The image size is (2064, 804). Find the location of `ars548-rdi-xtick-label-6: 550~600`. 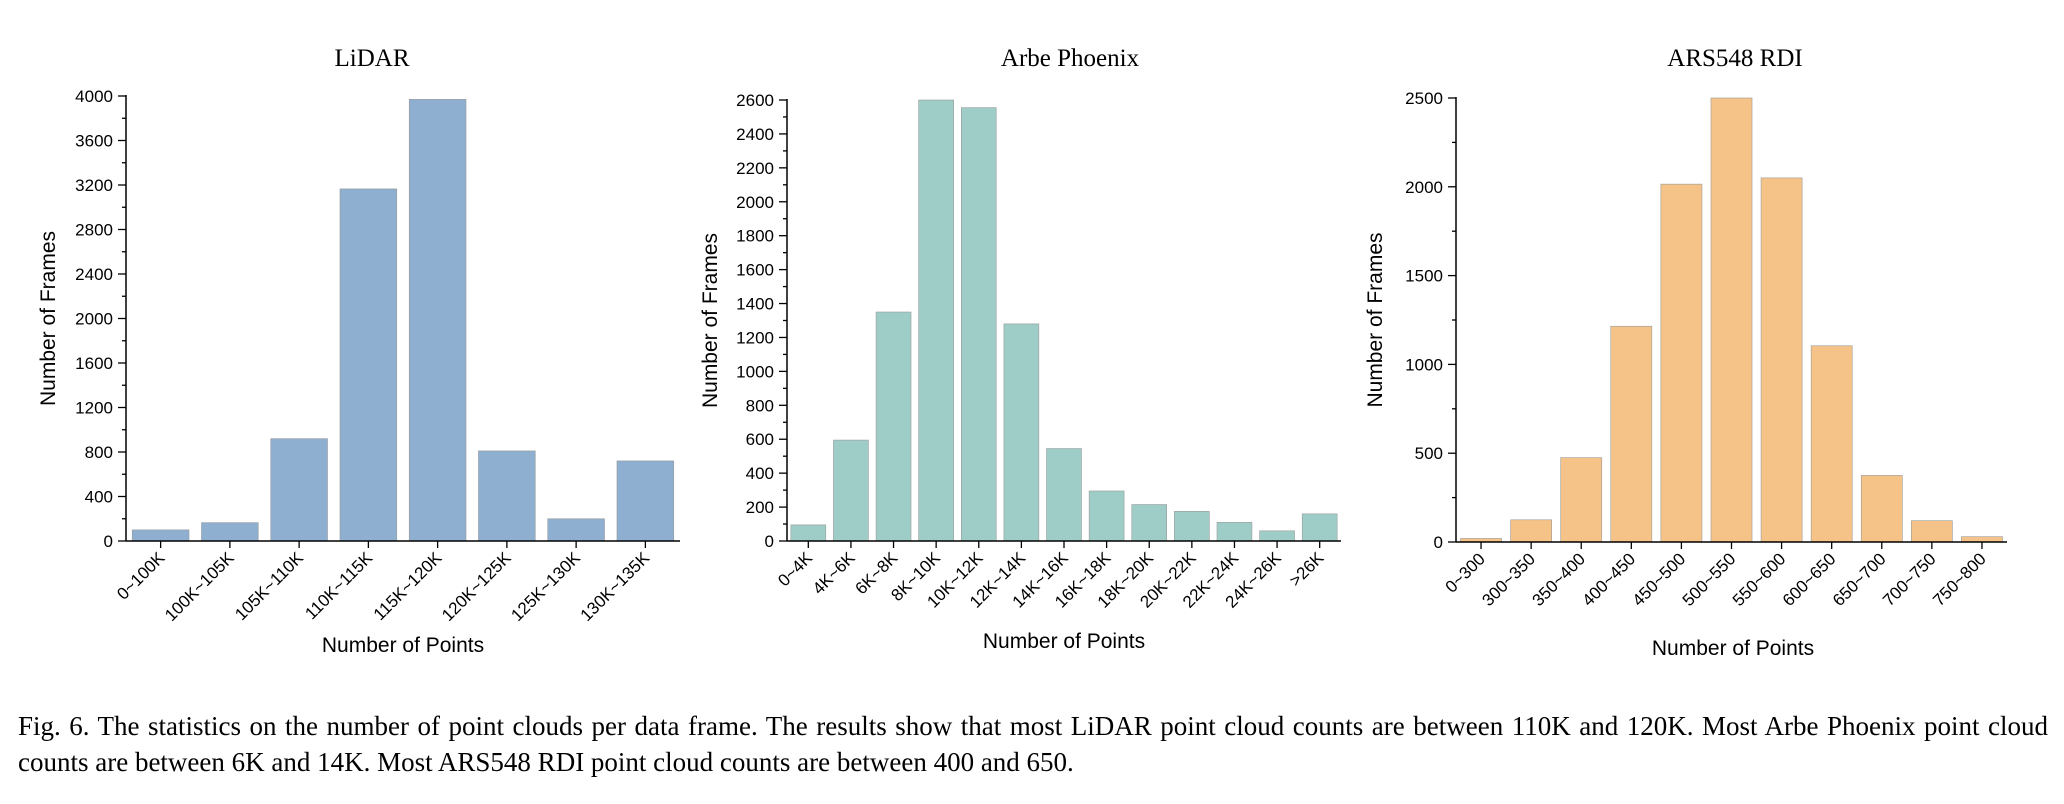

ars548-rdi-xtick-label-6: 550~600 is located at coordinates (1759, 579).